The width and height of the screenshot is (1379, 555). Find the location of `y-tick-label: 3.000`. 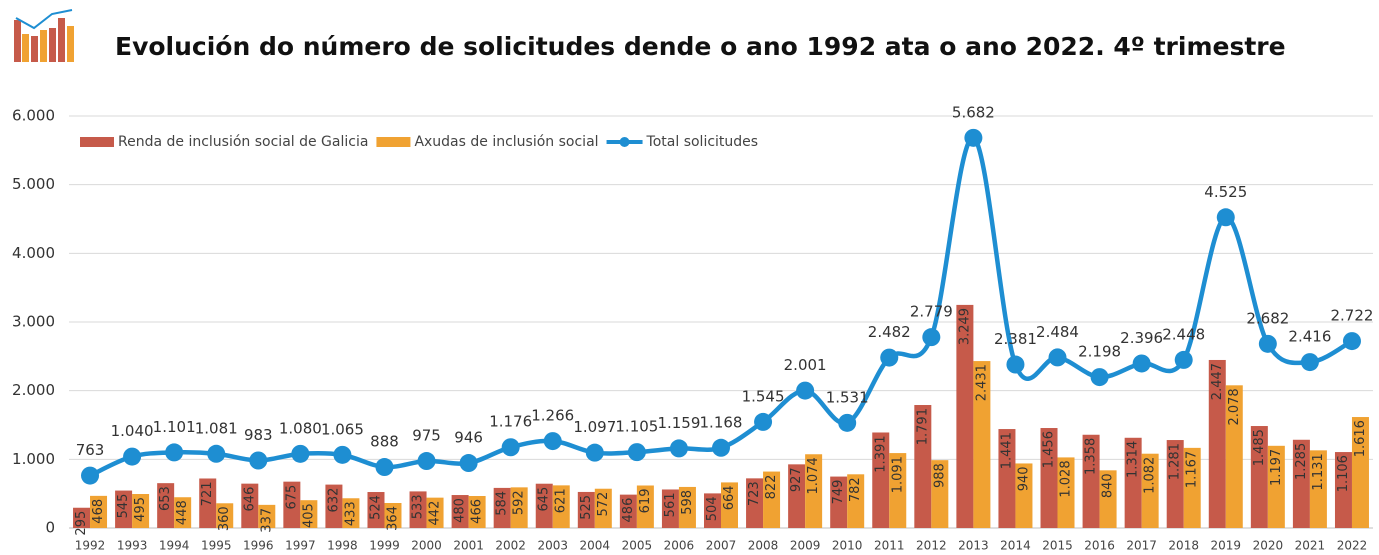

y-tick-label: 3.000 is located at coordinates (33, 322).